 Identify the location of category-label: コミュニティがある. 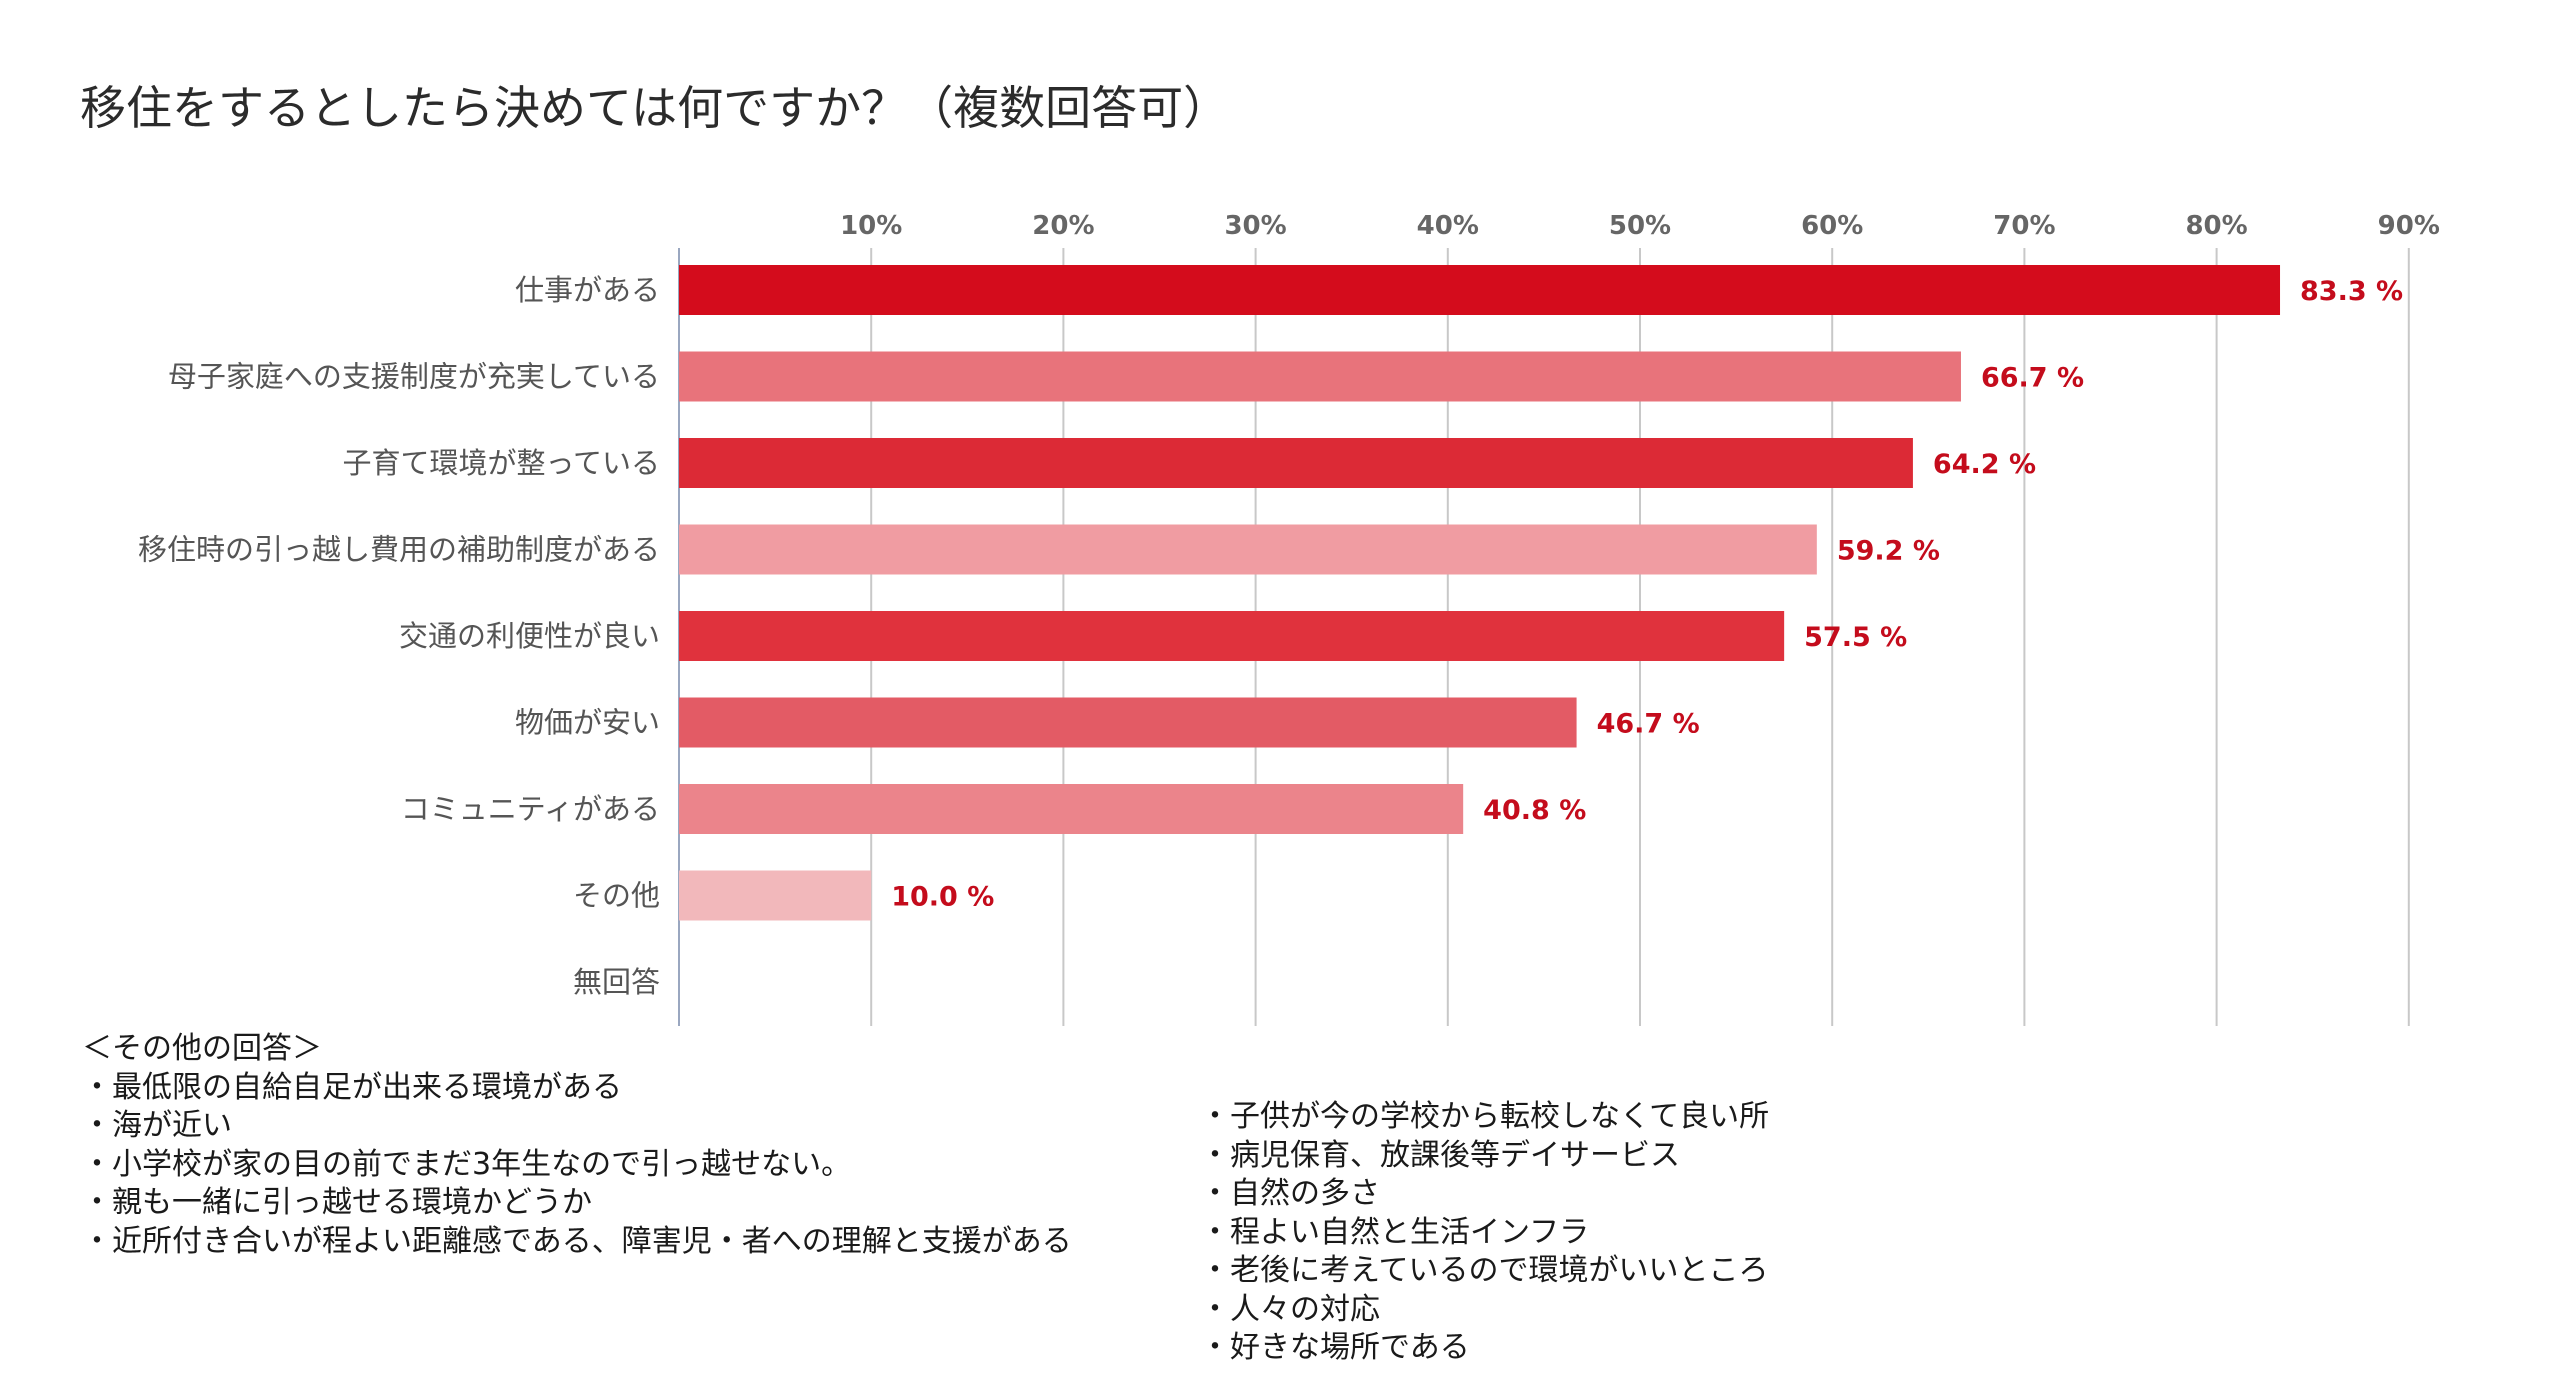
(530, 809).